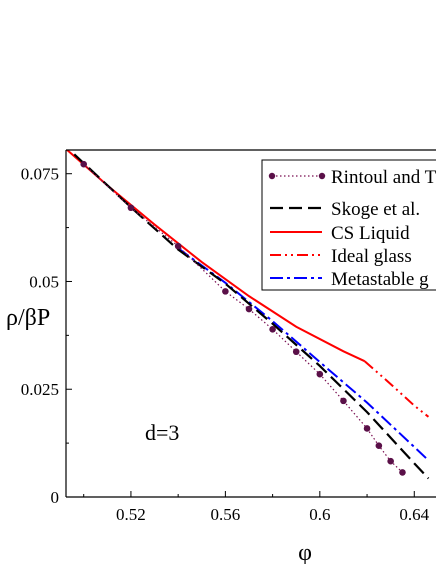 This screenshot has height=564, width=436. I want to click on legend-entry-cs-liquid: CS Liquid, so click(340, 233).